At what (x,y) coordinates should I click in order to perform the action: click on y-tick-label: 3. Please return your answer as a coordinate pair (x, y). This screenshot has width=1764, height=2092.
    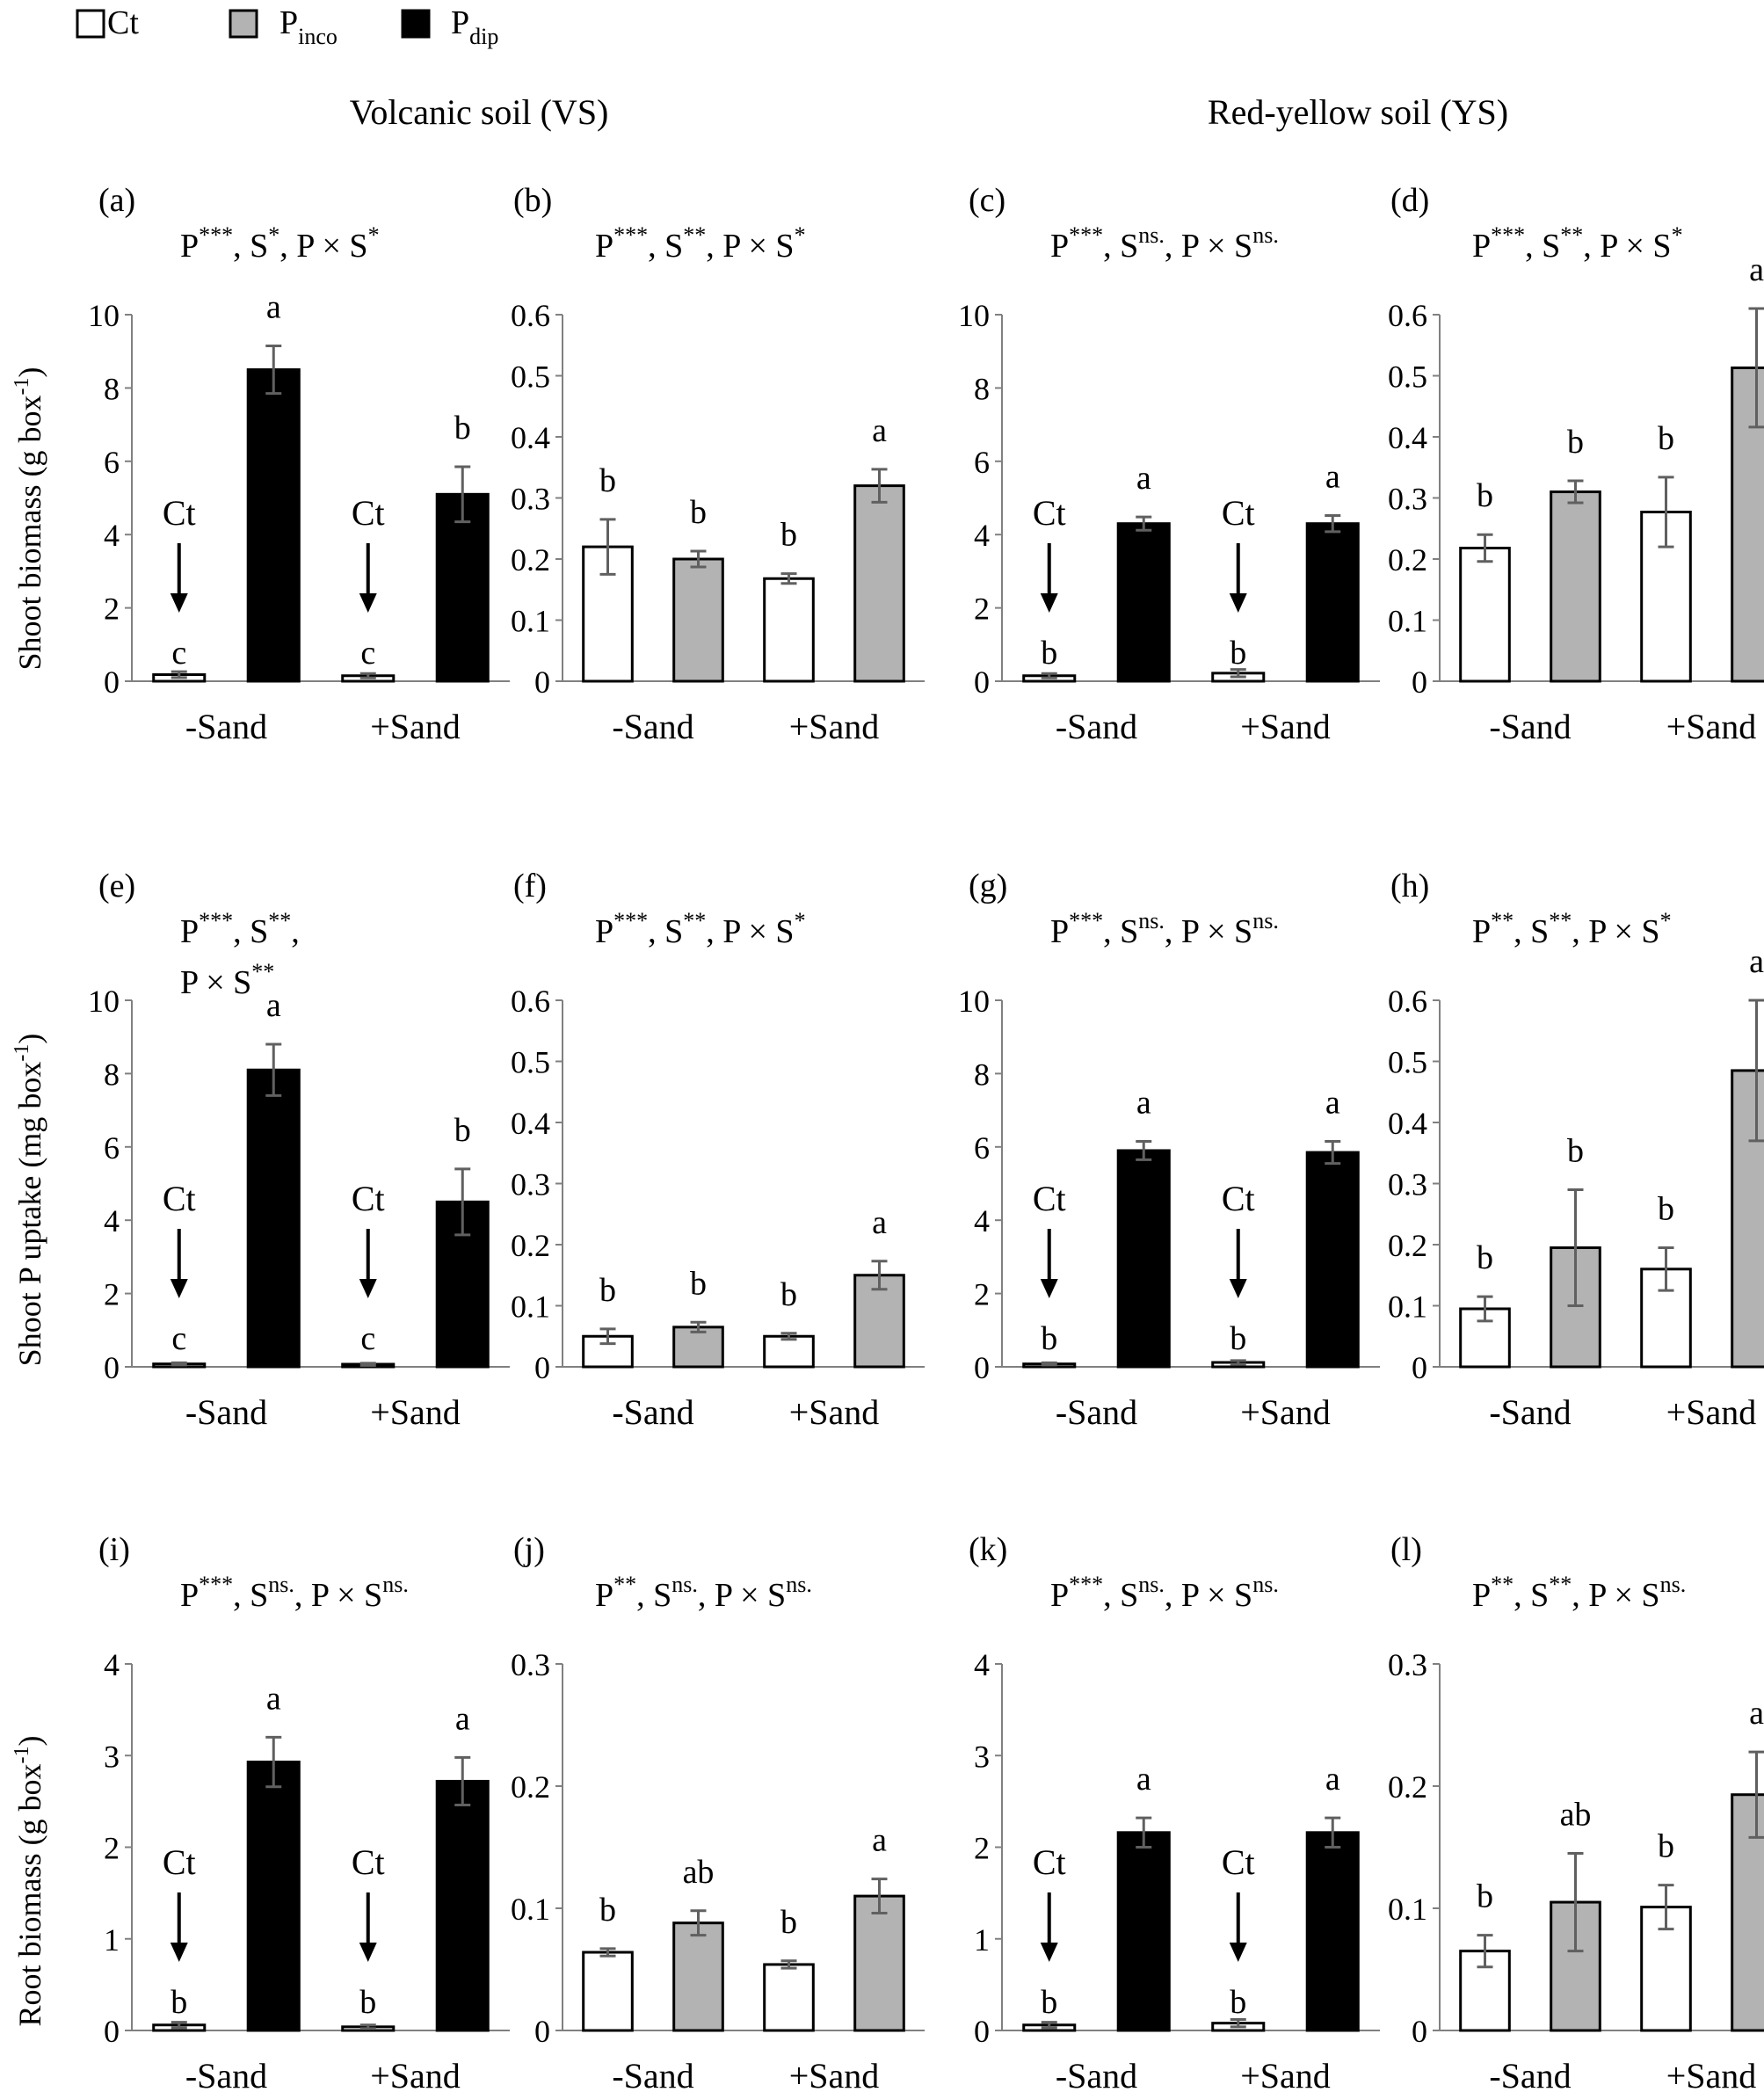
    Looking at the image, I should click on (982, 1757).